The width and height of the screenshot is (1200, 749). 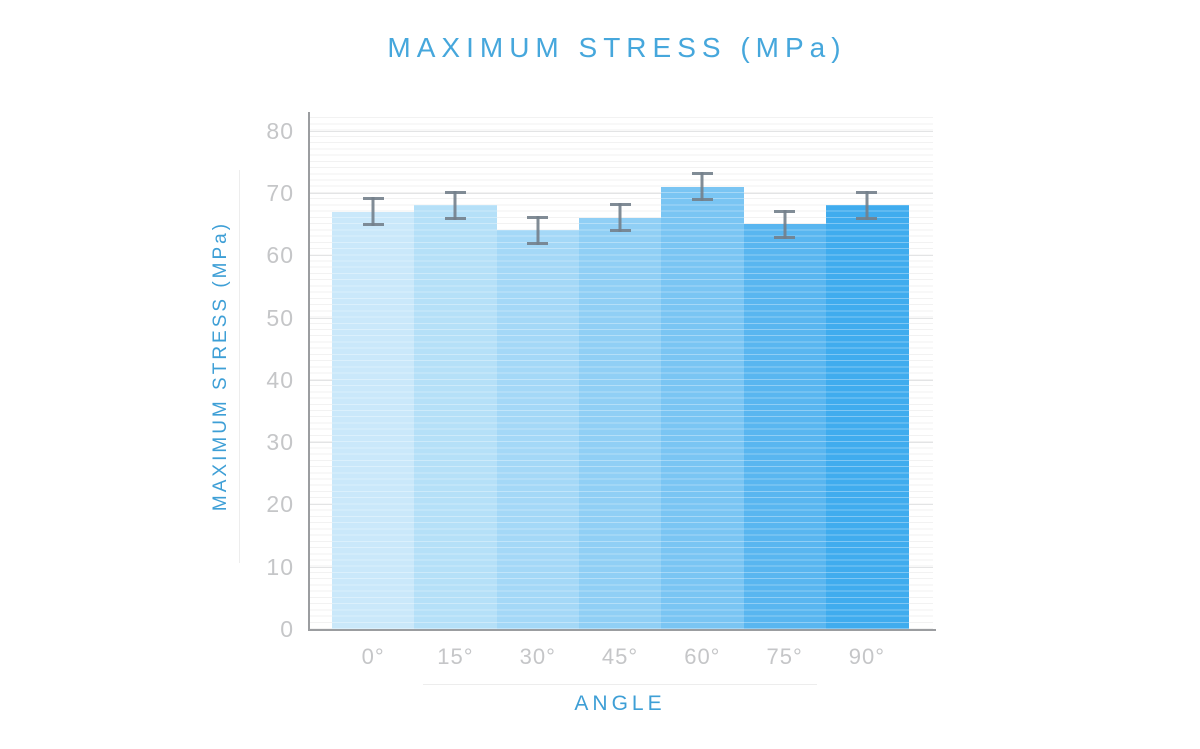 I want to click on error-bar-60°, so click(x=702, y=187).